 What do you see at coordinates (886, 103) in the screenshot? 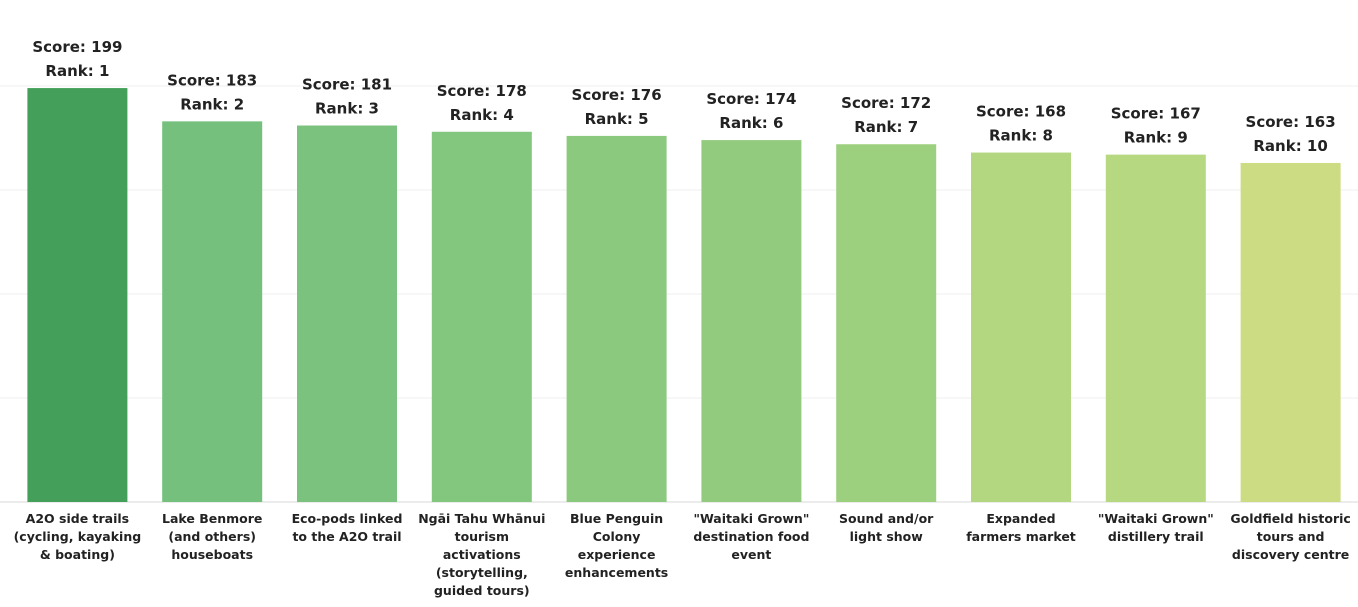
I see `value-label: Score: 172` at bounding box center [886, 103].